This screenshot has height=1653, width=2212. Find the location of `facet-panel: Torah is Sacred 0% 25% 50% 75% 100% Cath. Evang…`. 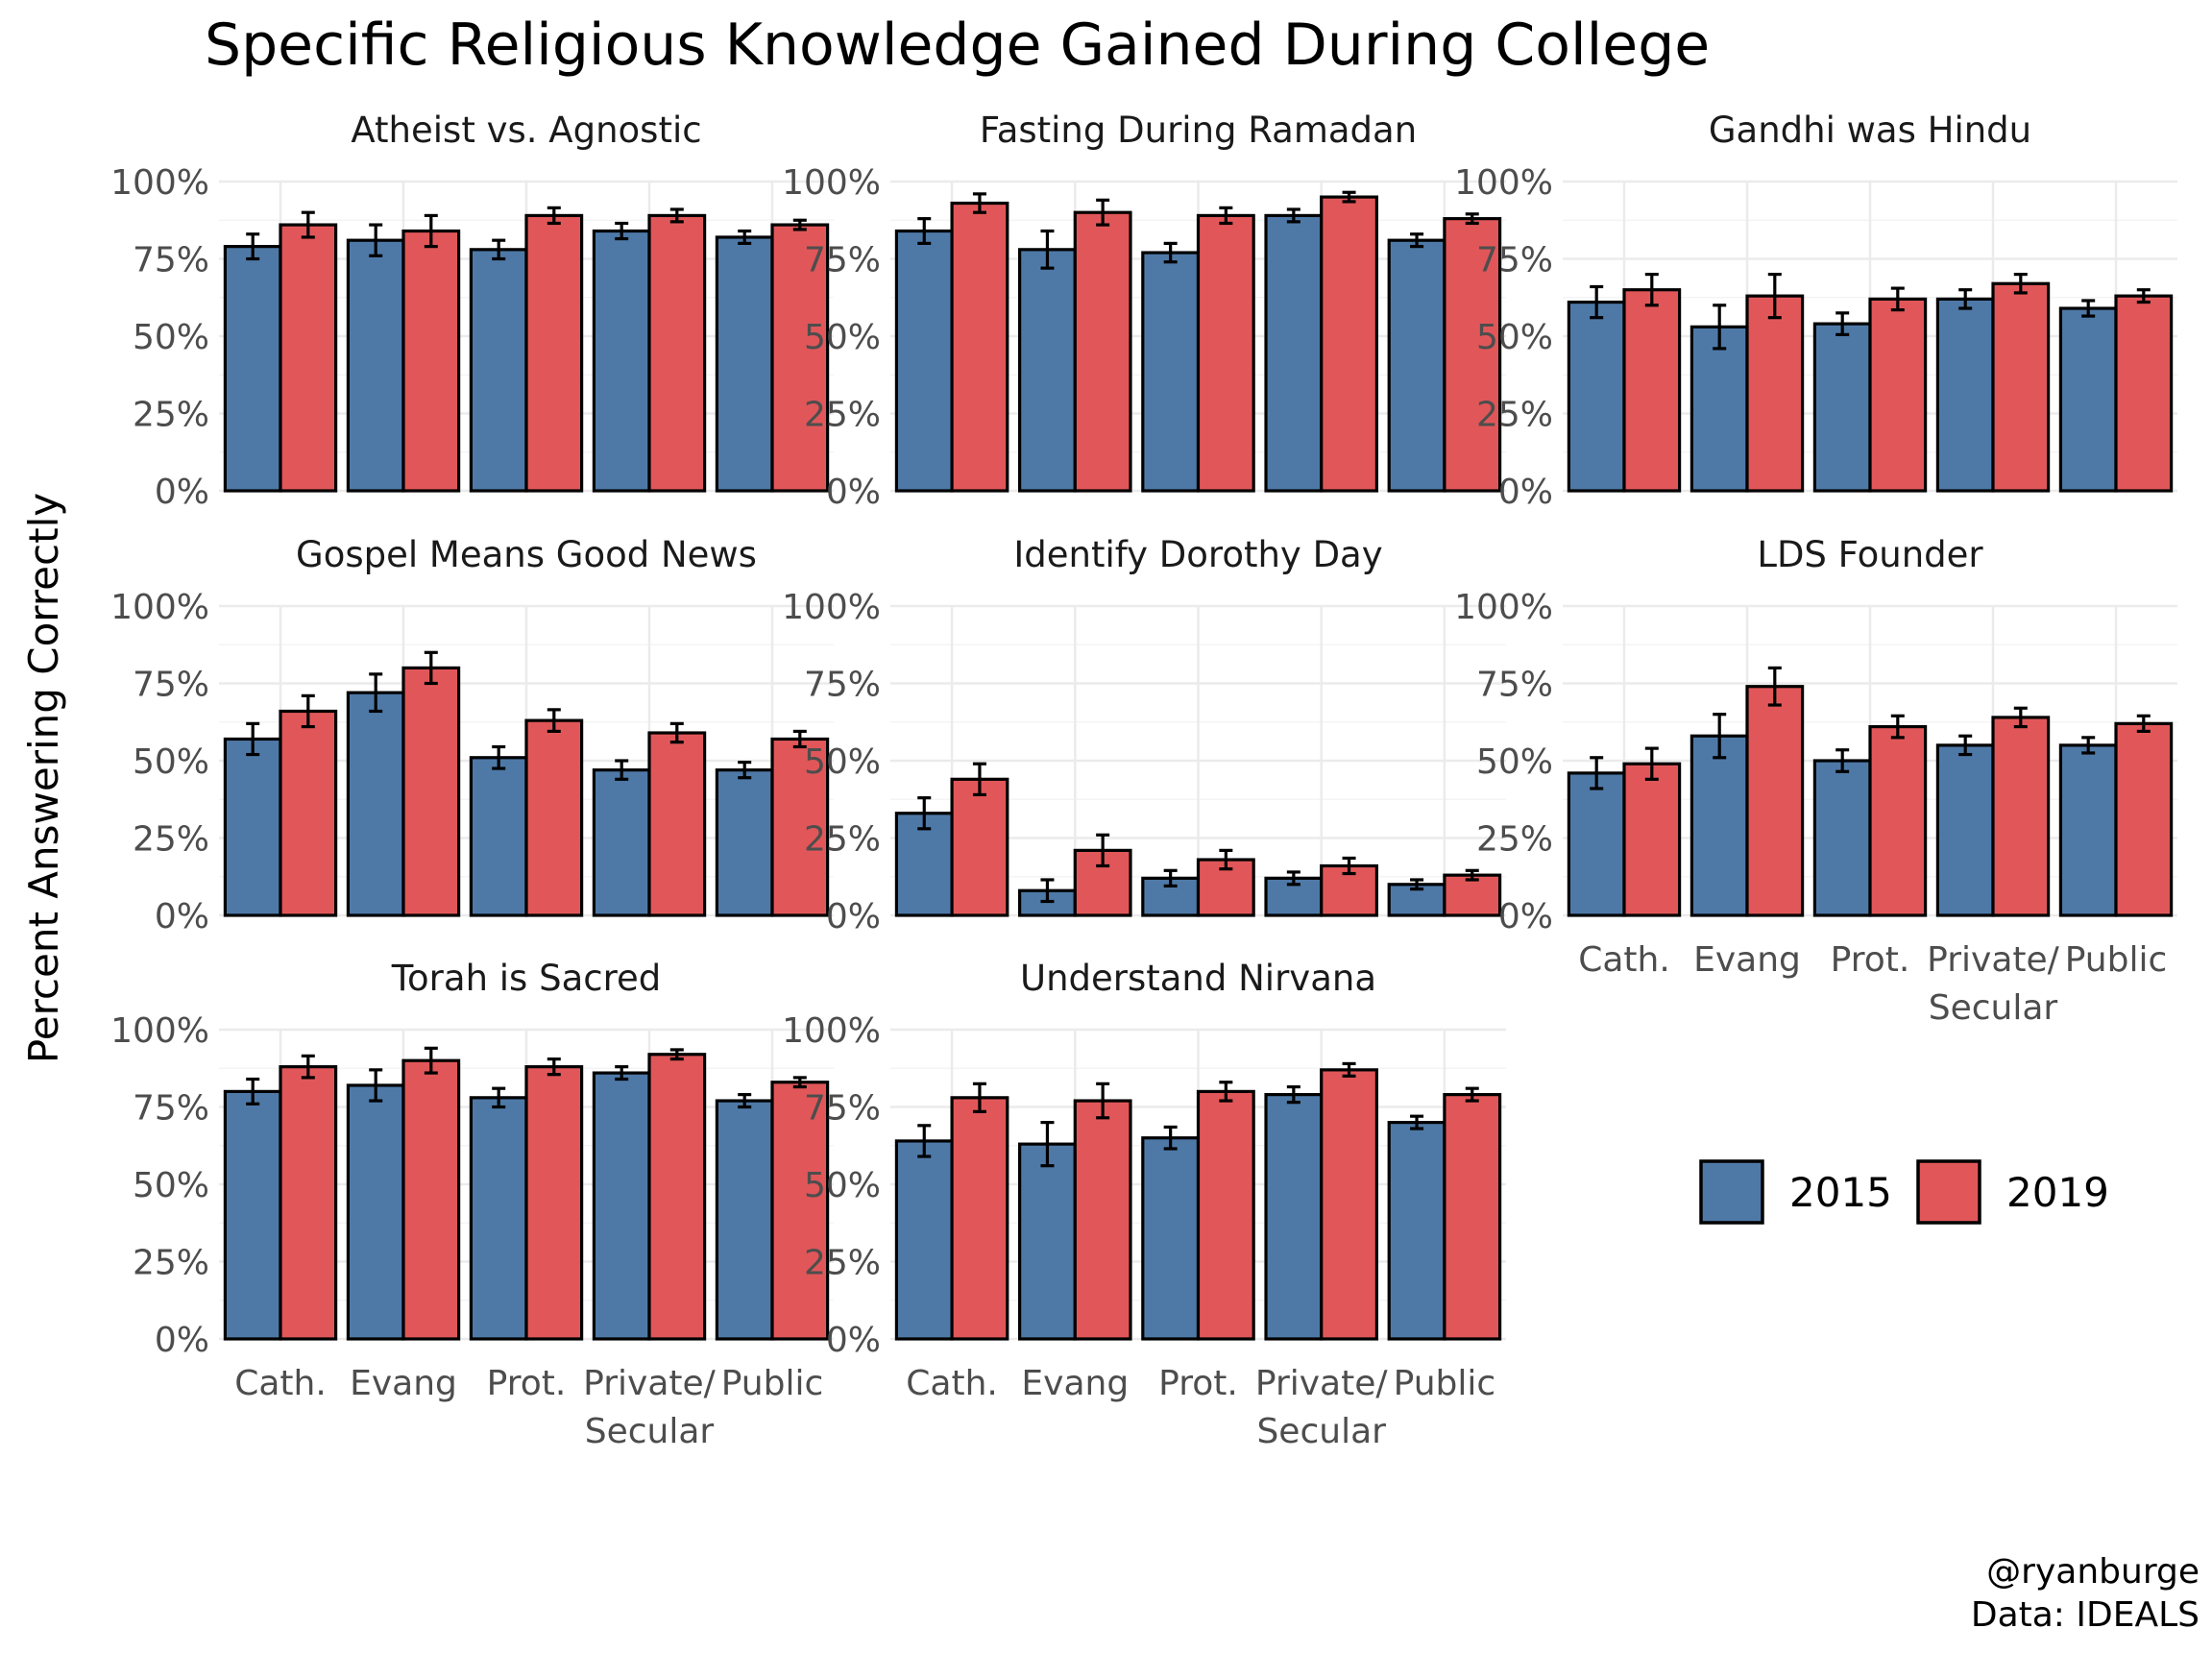

facet-panel: Torah is Sacred 0% 25% 50% 75% 100% Cath. Evang… is located at coordinates (472, 1204).